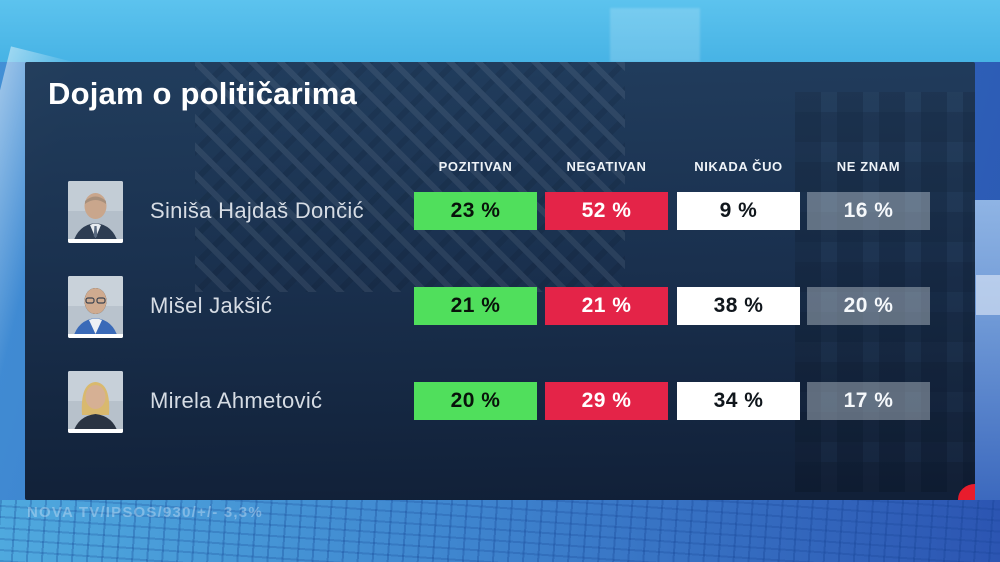  What do you see at coordinates (475, 401) in the screenshot?
I see `value-box-pozitivan: 20 %` at bounding box center [475, 401].